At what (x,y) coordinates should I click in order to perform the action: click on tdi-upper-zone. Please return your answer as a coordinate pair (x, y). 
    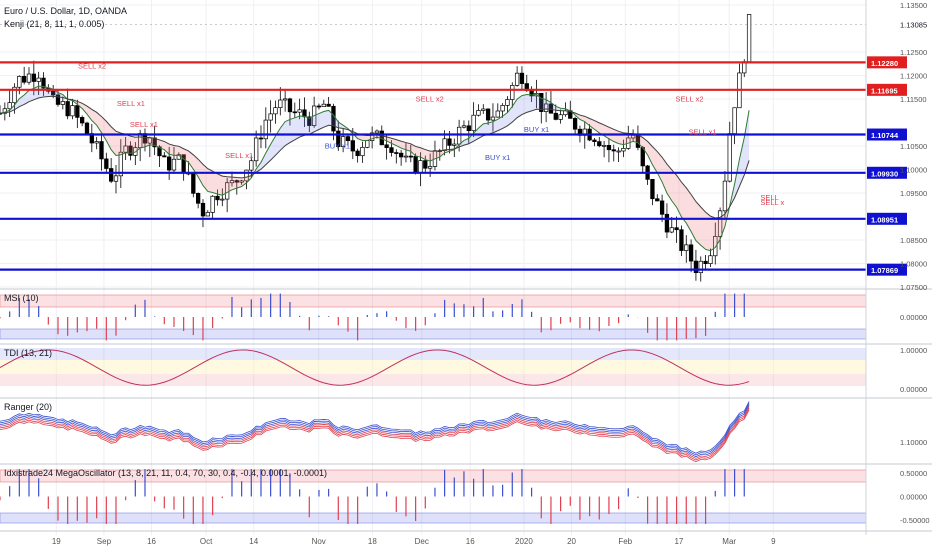
    Looking at the image, I should click on (433, 354).